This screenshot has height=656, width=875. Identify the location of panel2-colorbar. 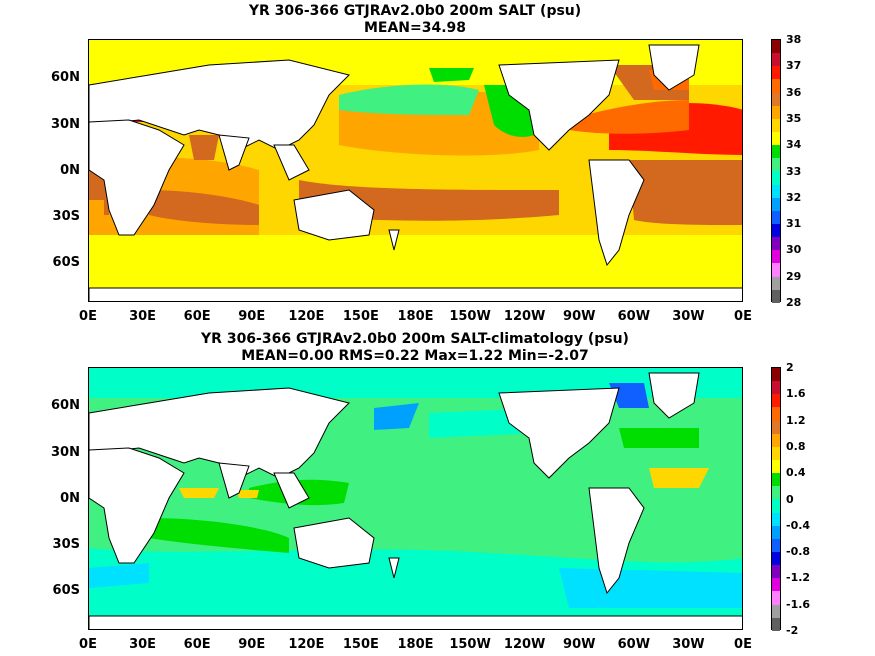
(776, 499).